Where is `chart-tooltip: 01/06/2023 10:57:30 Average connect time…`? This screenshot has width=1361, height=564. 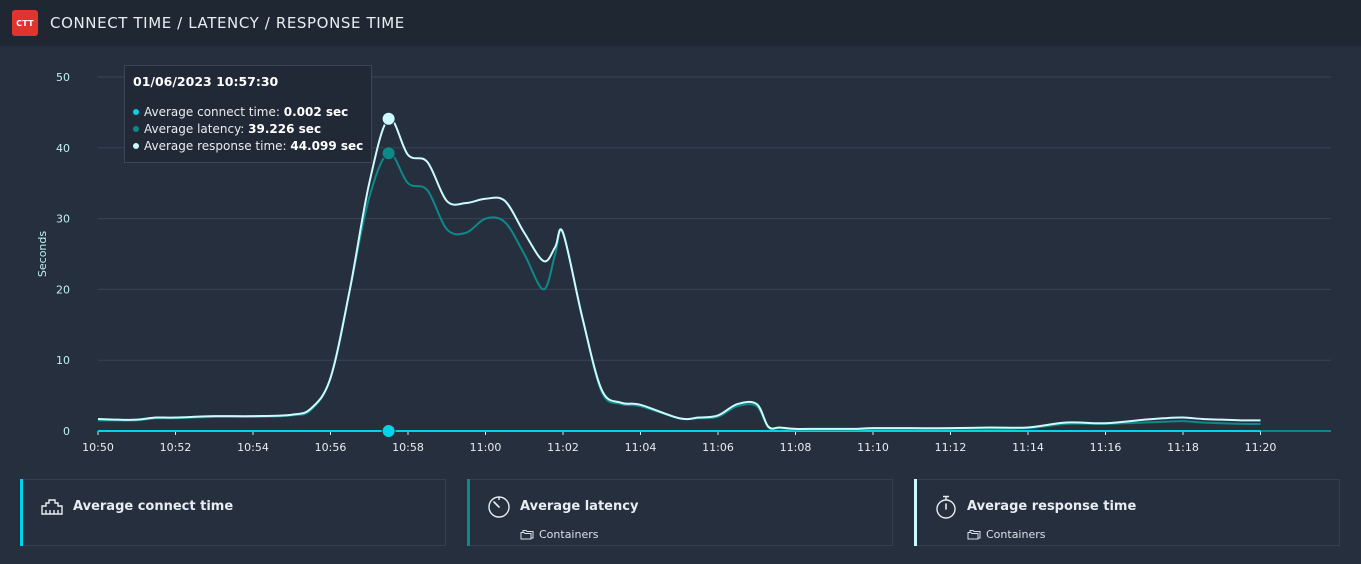
chart-tooltip: 01/06/2023 10:57:30 Average connect time… is located at coordinates (248, 114).